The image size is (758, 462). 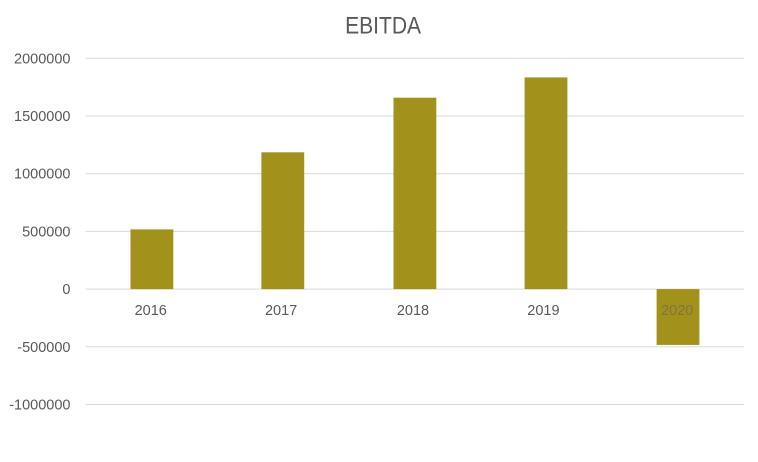 I want to click on svg-text: 2020, so click(x=677, y=311).